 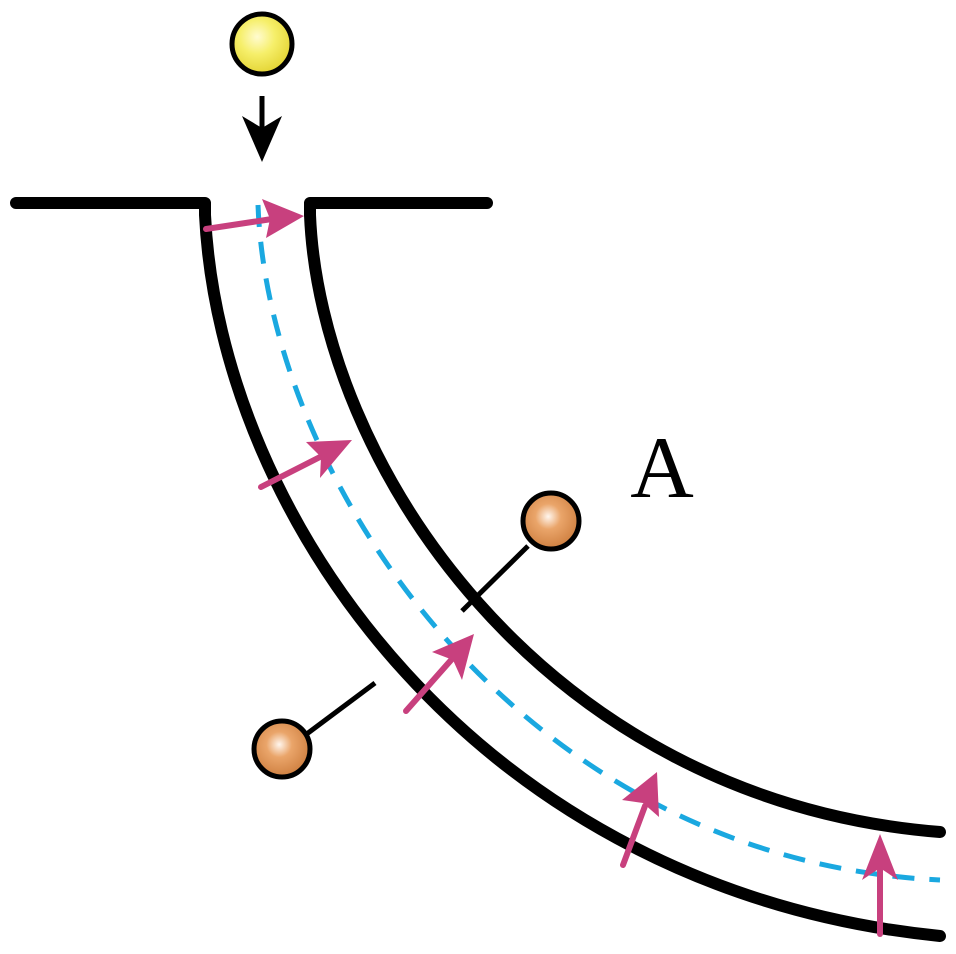 I want to click on yellow-ball-icon, so click(x=262, y=44).